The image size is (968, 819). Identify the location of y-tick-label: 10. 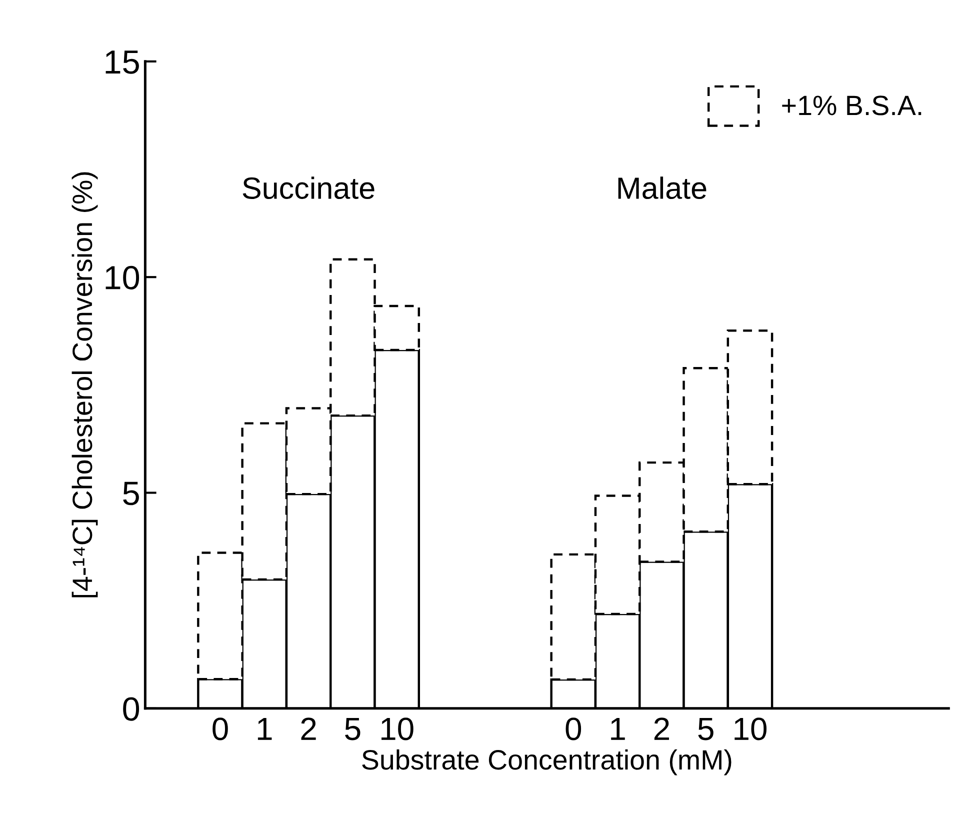
(123, 278).